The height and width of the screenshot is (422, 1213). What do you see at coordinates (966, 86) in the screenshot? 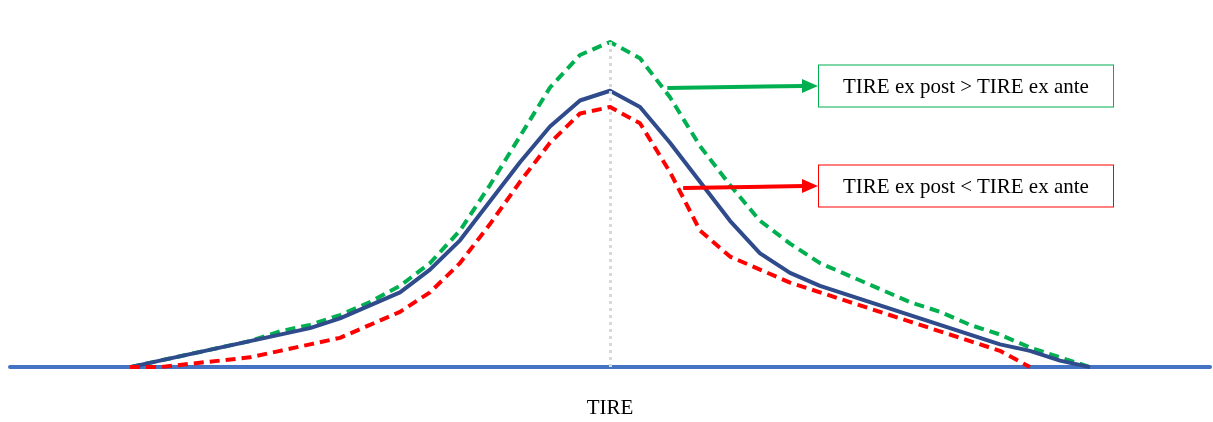
I see `annotation: TIRE ex post > TIRE ex ante` at bounding box center [966, 86].